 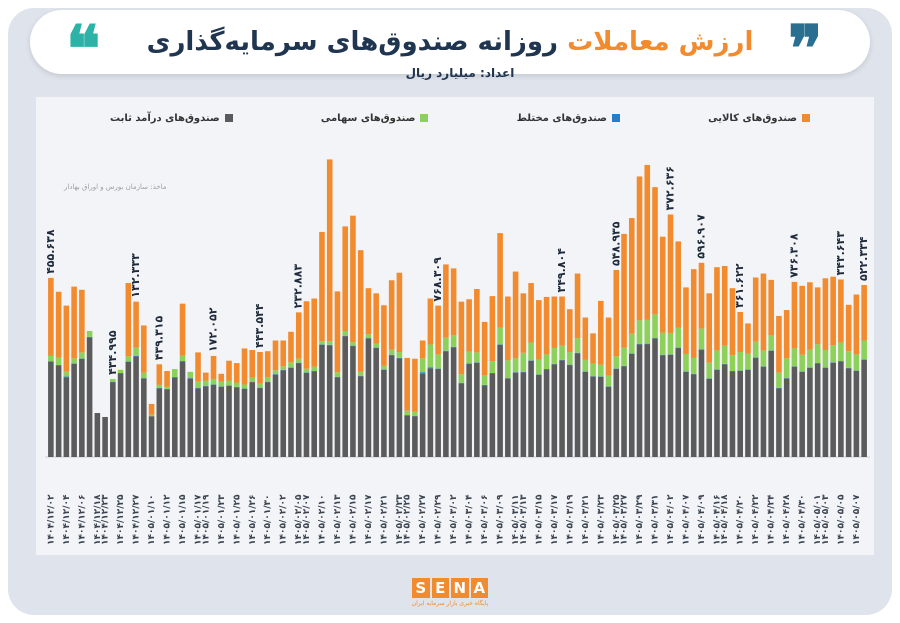 I want to click on x-tick-label: ۱۴۰۵/۰۱/۲۵, so click(x=237, y=519).